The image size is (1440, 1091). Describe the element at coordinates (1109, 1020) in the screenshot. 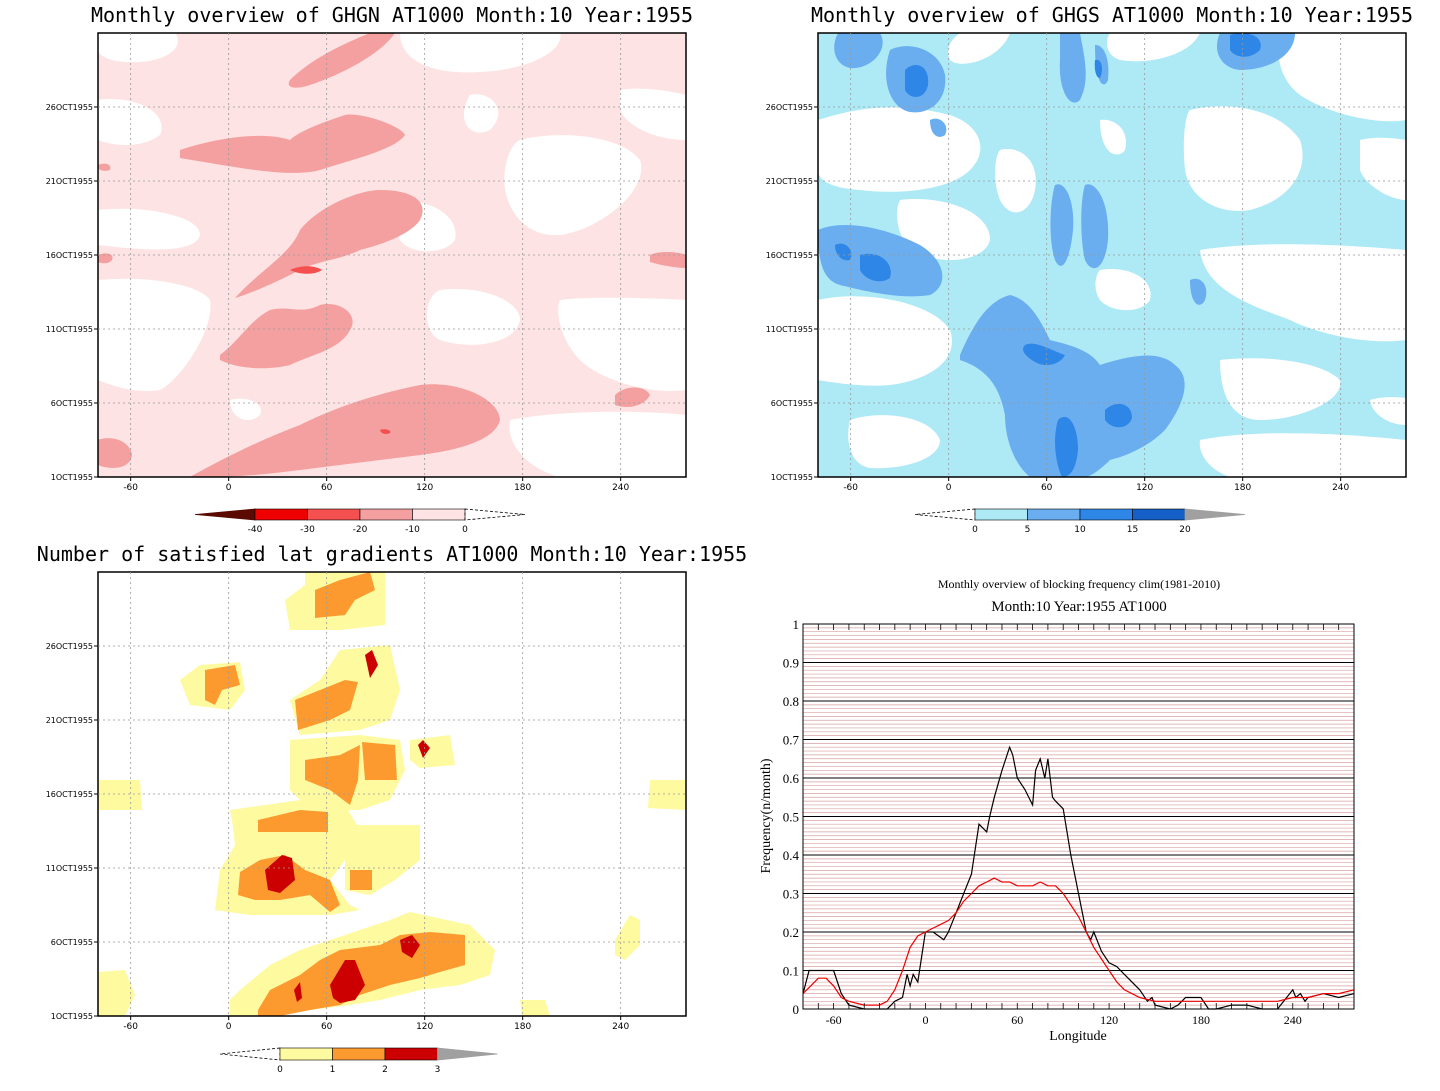

I see `blocking-xtick-label: 120` at that location.